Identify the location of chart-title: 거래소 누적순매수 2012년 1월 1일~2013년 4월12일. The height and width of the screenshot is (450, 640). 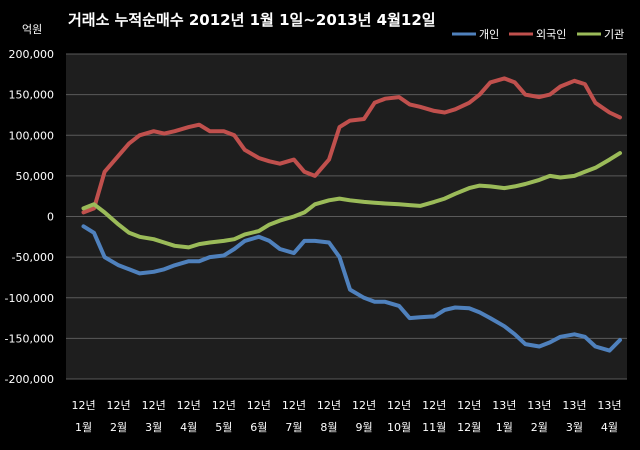
(252, 20).